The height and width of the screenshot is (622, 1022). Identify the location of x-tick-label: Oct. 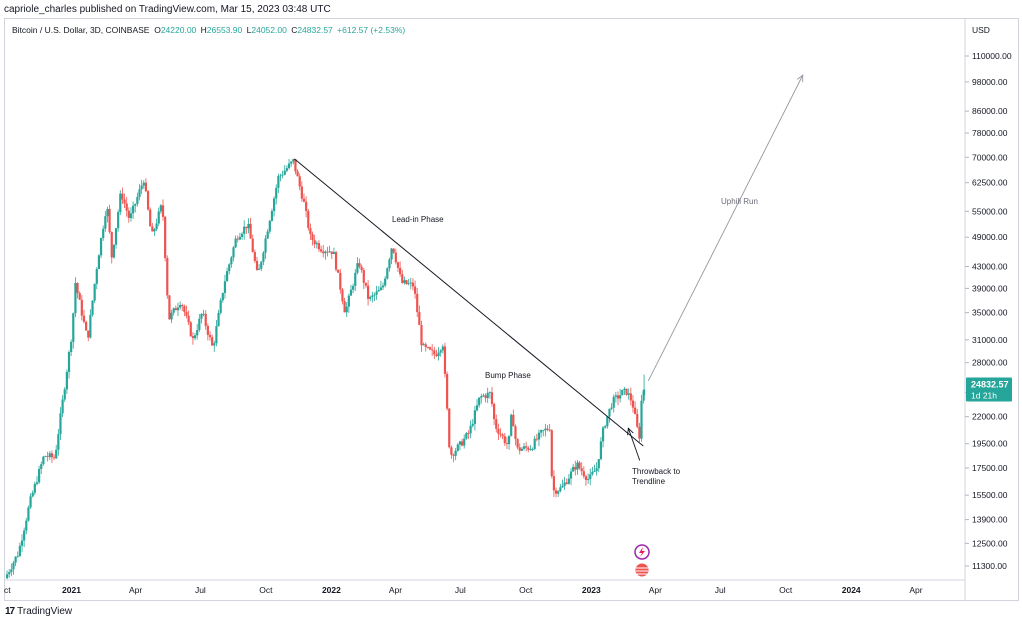
(526, 590).